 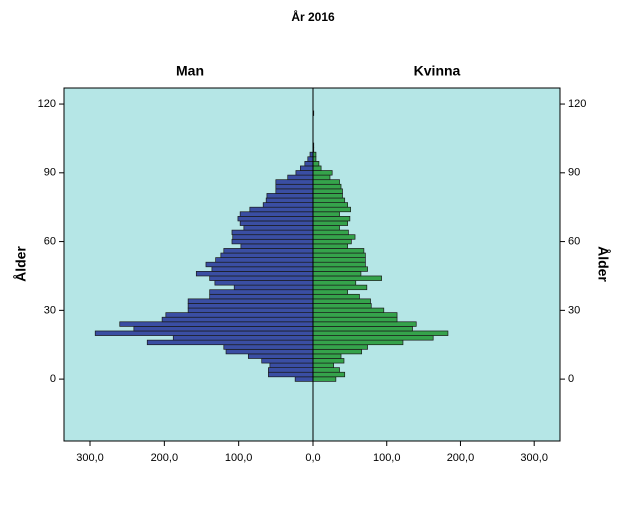 What do you see at coordinates (21, 264) in the screenshot?
I see `y-axis-label: Ålder` at bounding box center [21, 264].